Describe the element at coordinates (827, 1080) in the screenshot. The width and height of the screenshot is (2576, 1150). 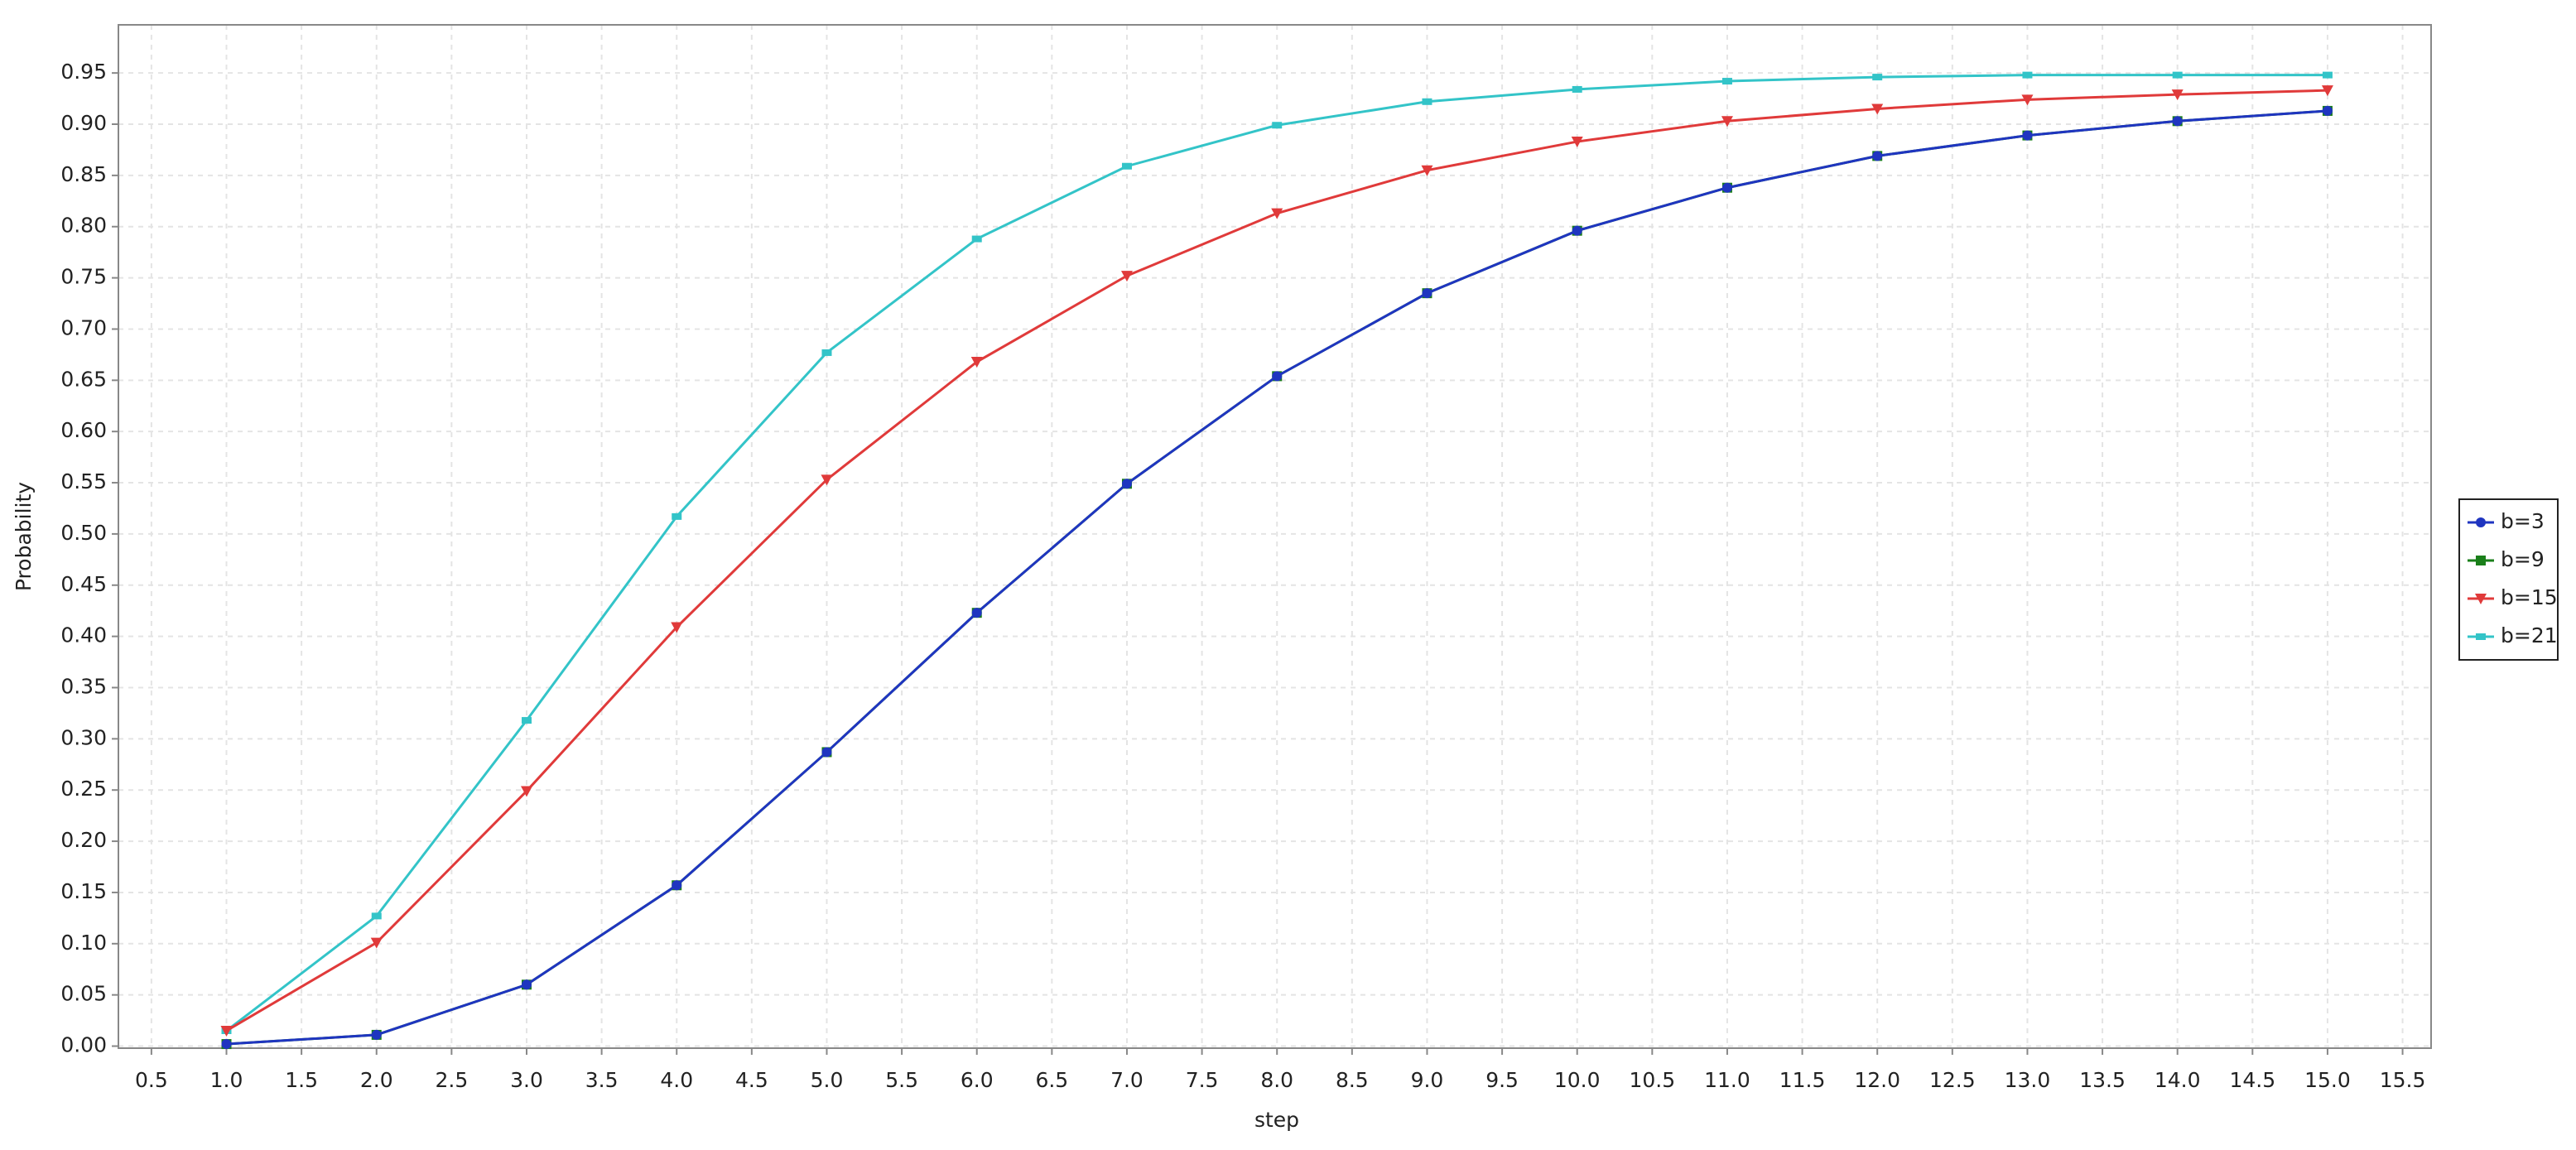
I see `x-tick-label: 5.0` at that location.